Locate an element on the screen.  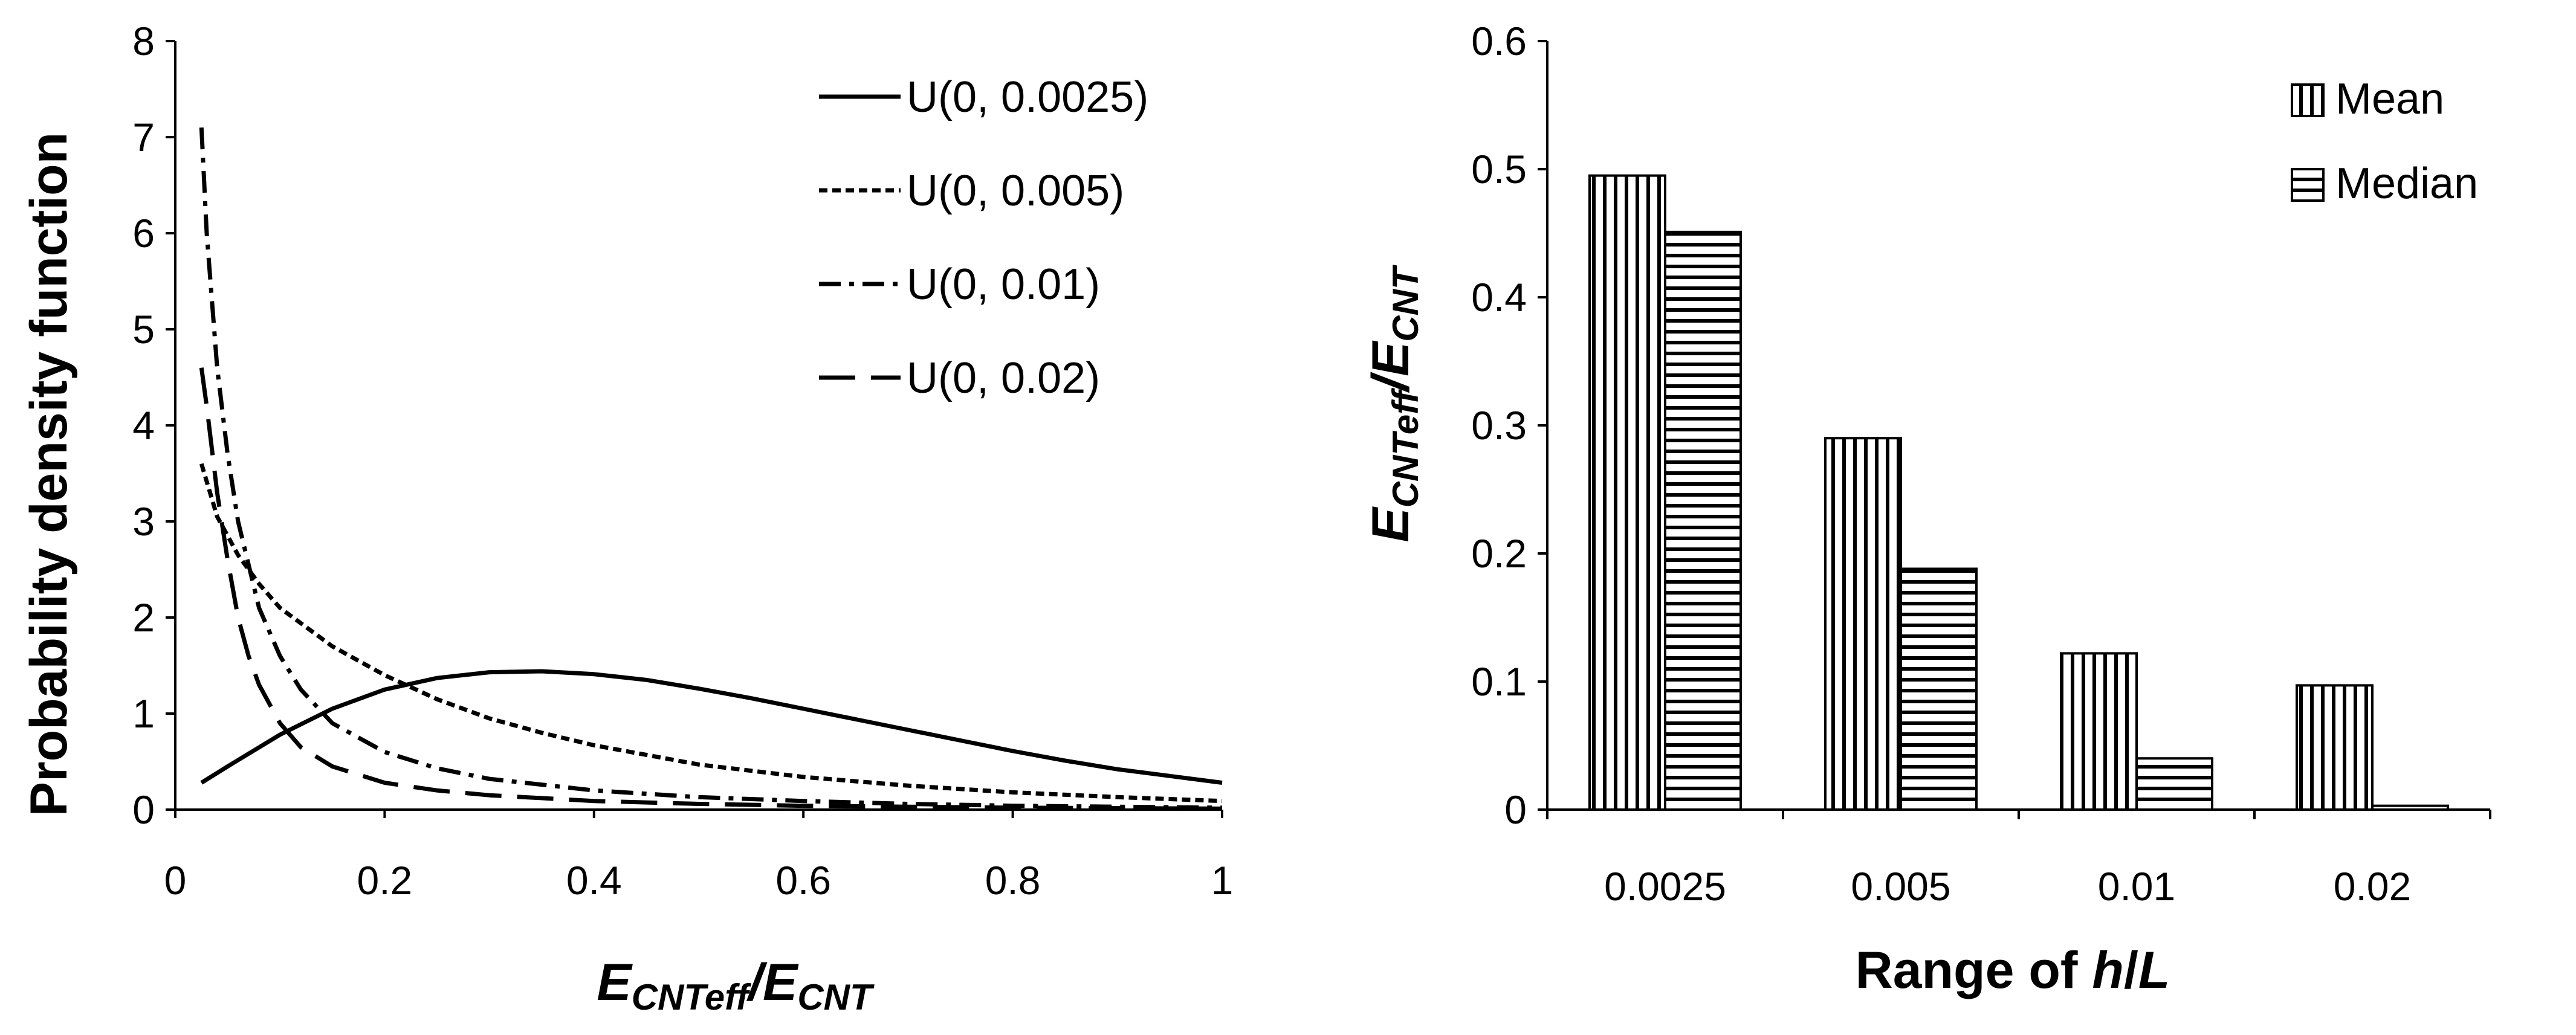
right-y-tick-label: 0.1 is located at coordinates (1499, 682).